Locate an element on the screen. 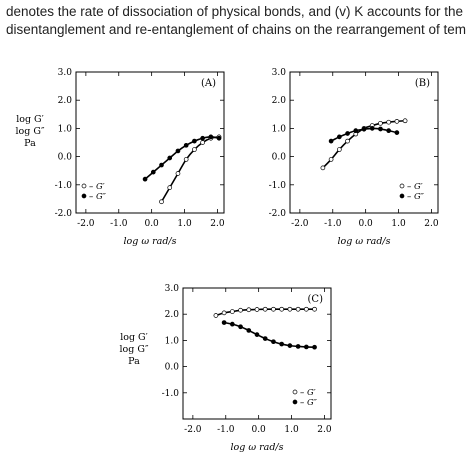  legend-marker-g-prime is located at coordinates (402, 186).